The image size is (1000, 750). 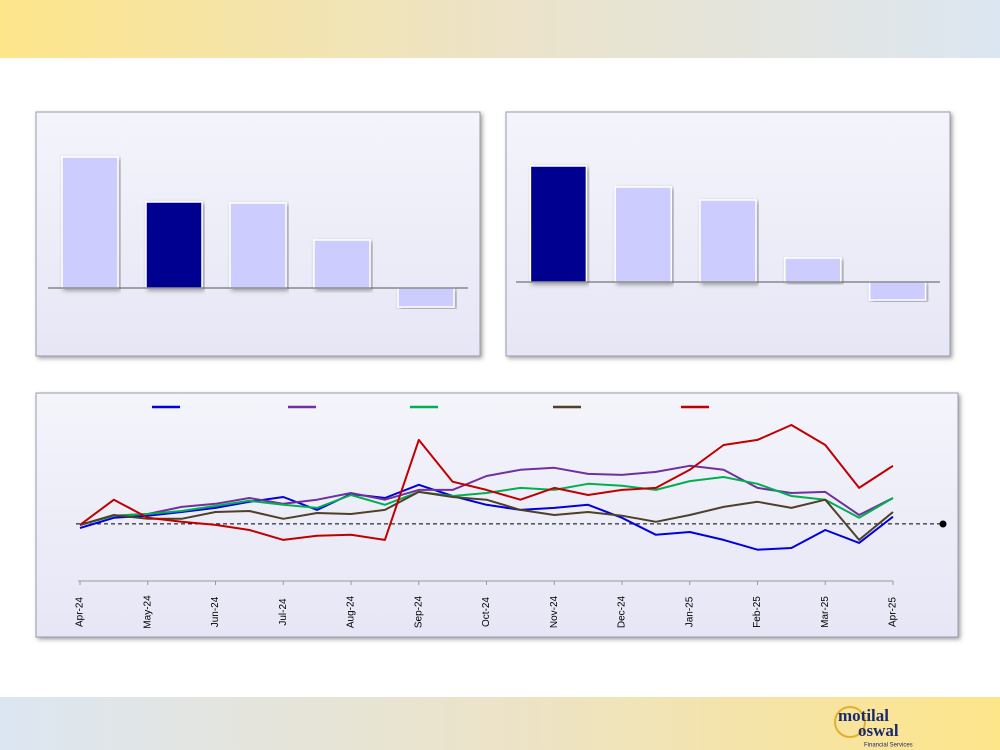 What do you see at coordinates (689, 611) in the screenshot?
I see `x-tick-label: Jan-25` at bounding box center [689, 611].